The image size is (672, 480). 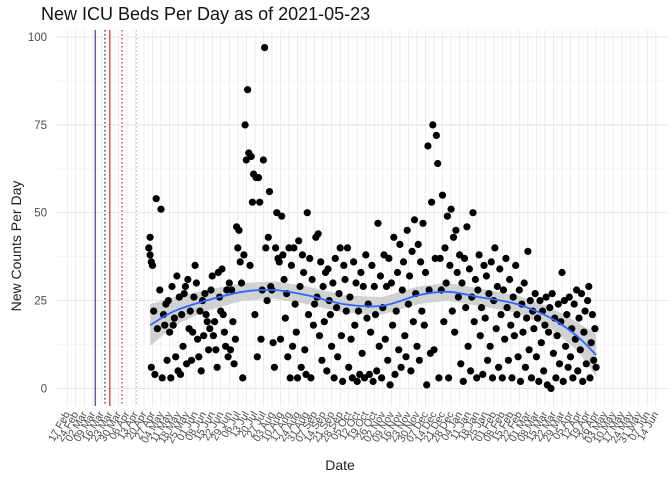 What do you see at coordinates (373, 322) in the screenshot?
I see `trend-line` at bounding box center [373, 322].